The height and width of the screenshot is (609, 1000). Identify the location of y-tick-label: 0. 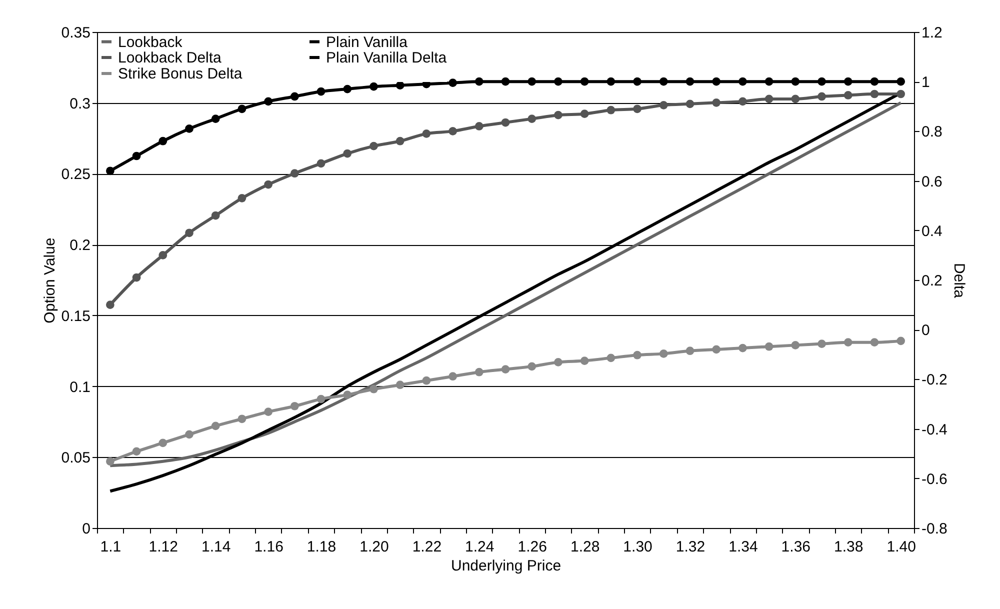
(86, 529).